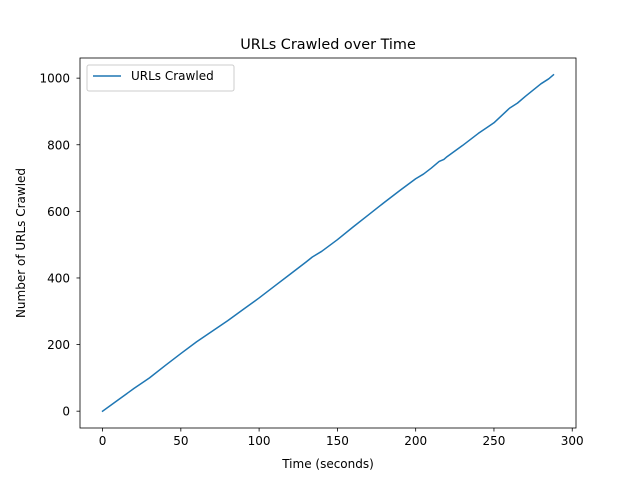  I want to click on y-tick-label: 0, so click(66, 412).